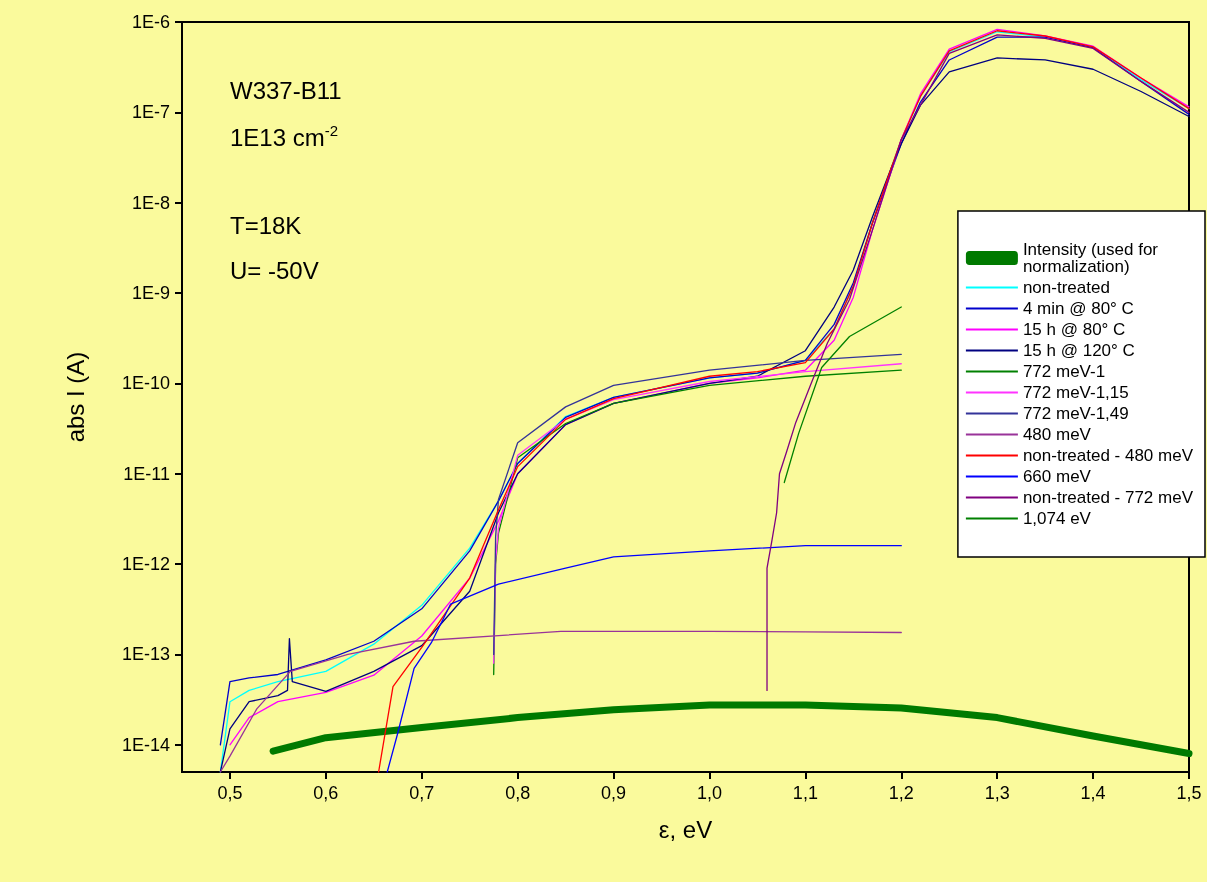  Describe the element at coordinates (422, 793) in the screenshot. I see `x-tick-label: 0,7` at that location.